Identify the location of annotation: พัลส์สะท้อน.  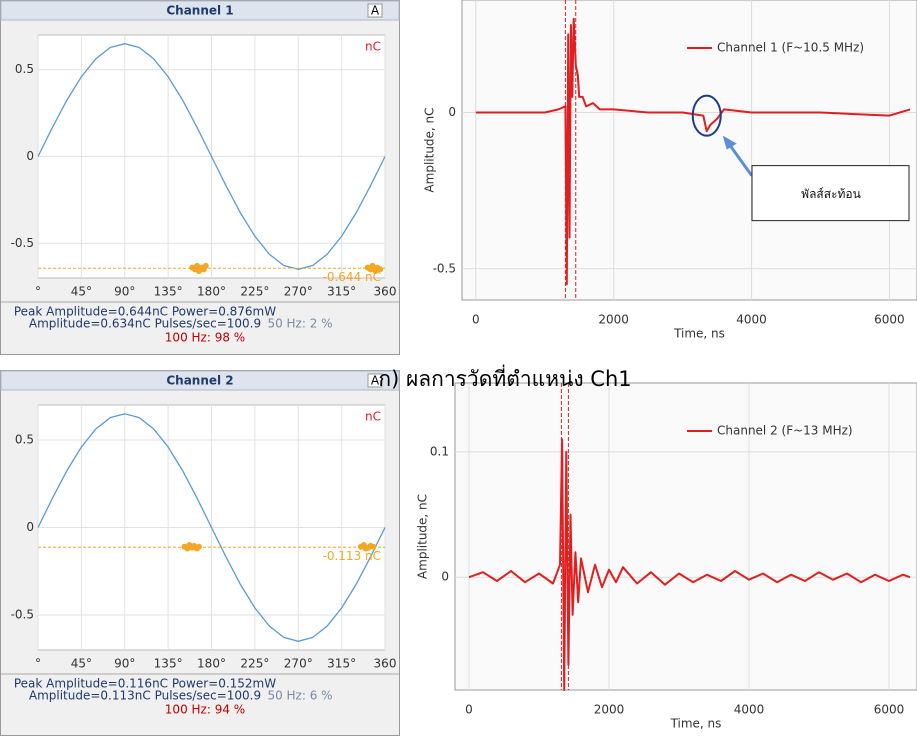
(831, 194).